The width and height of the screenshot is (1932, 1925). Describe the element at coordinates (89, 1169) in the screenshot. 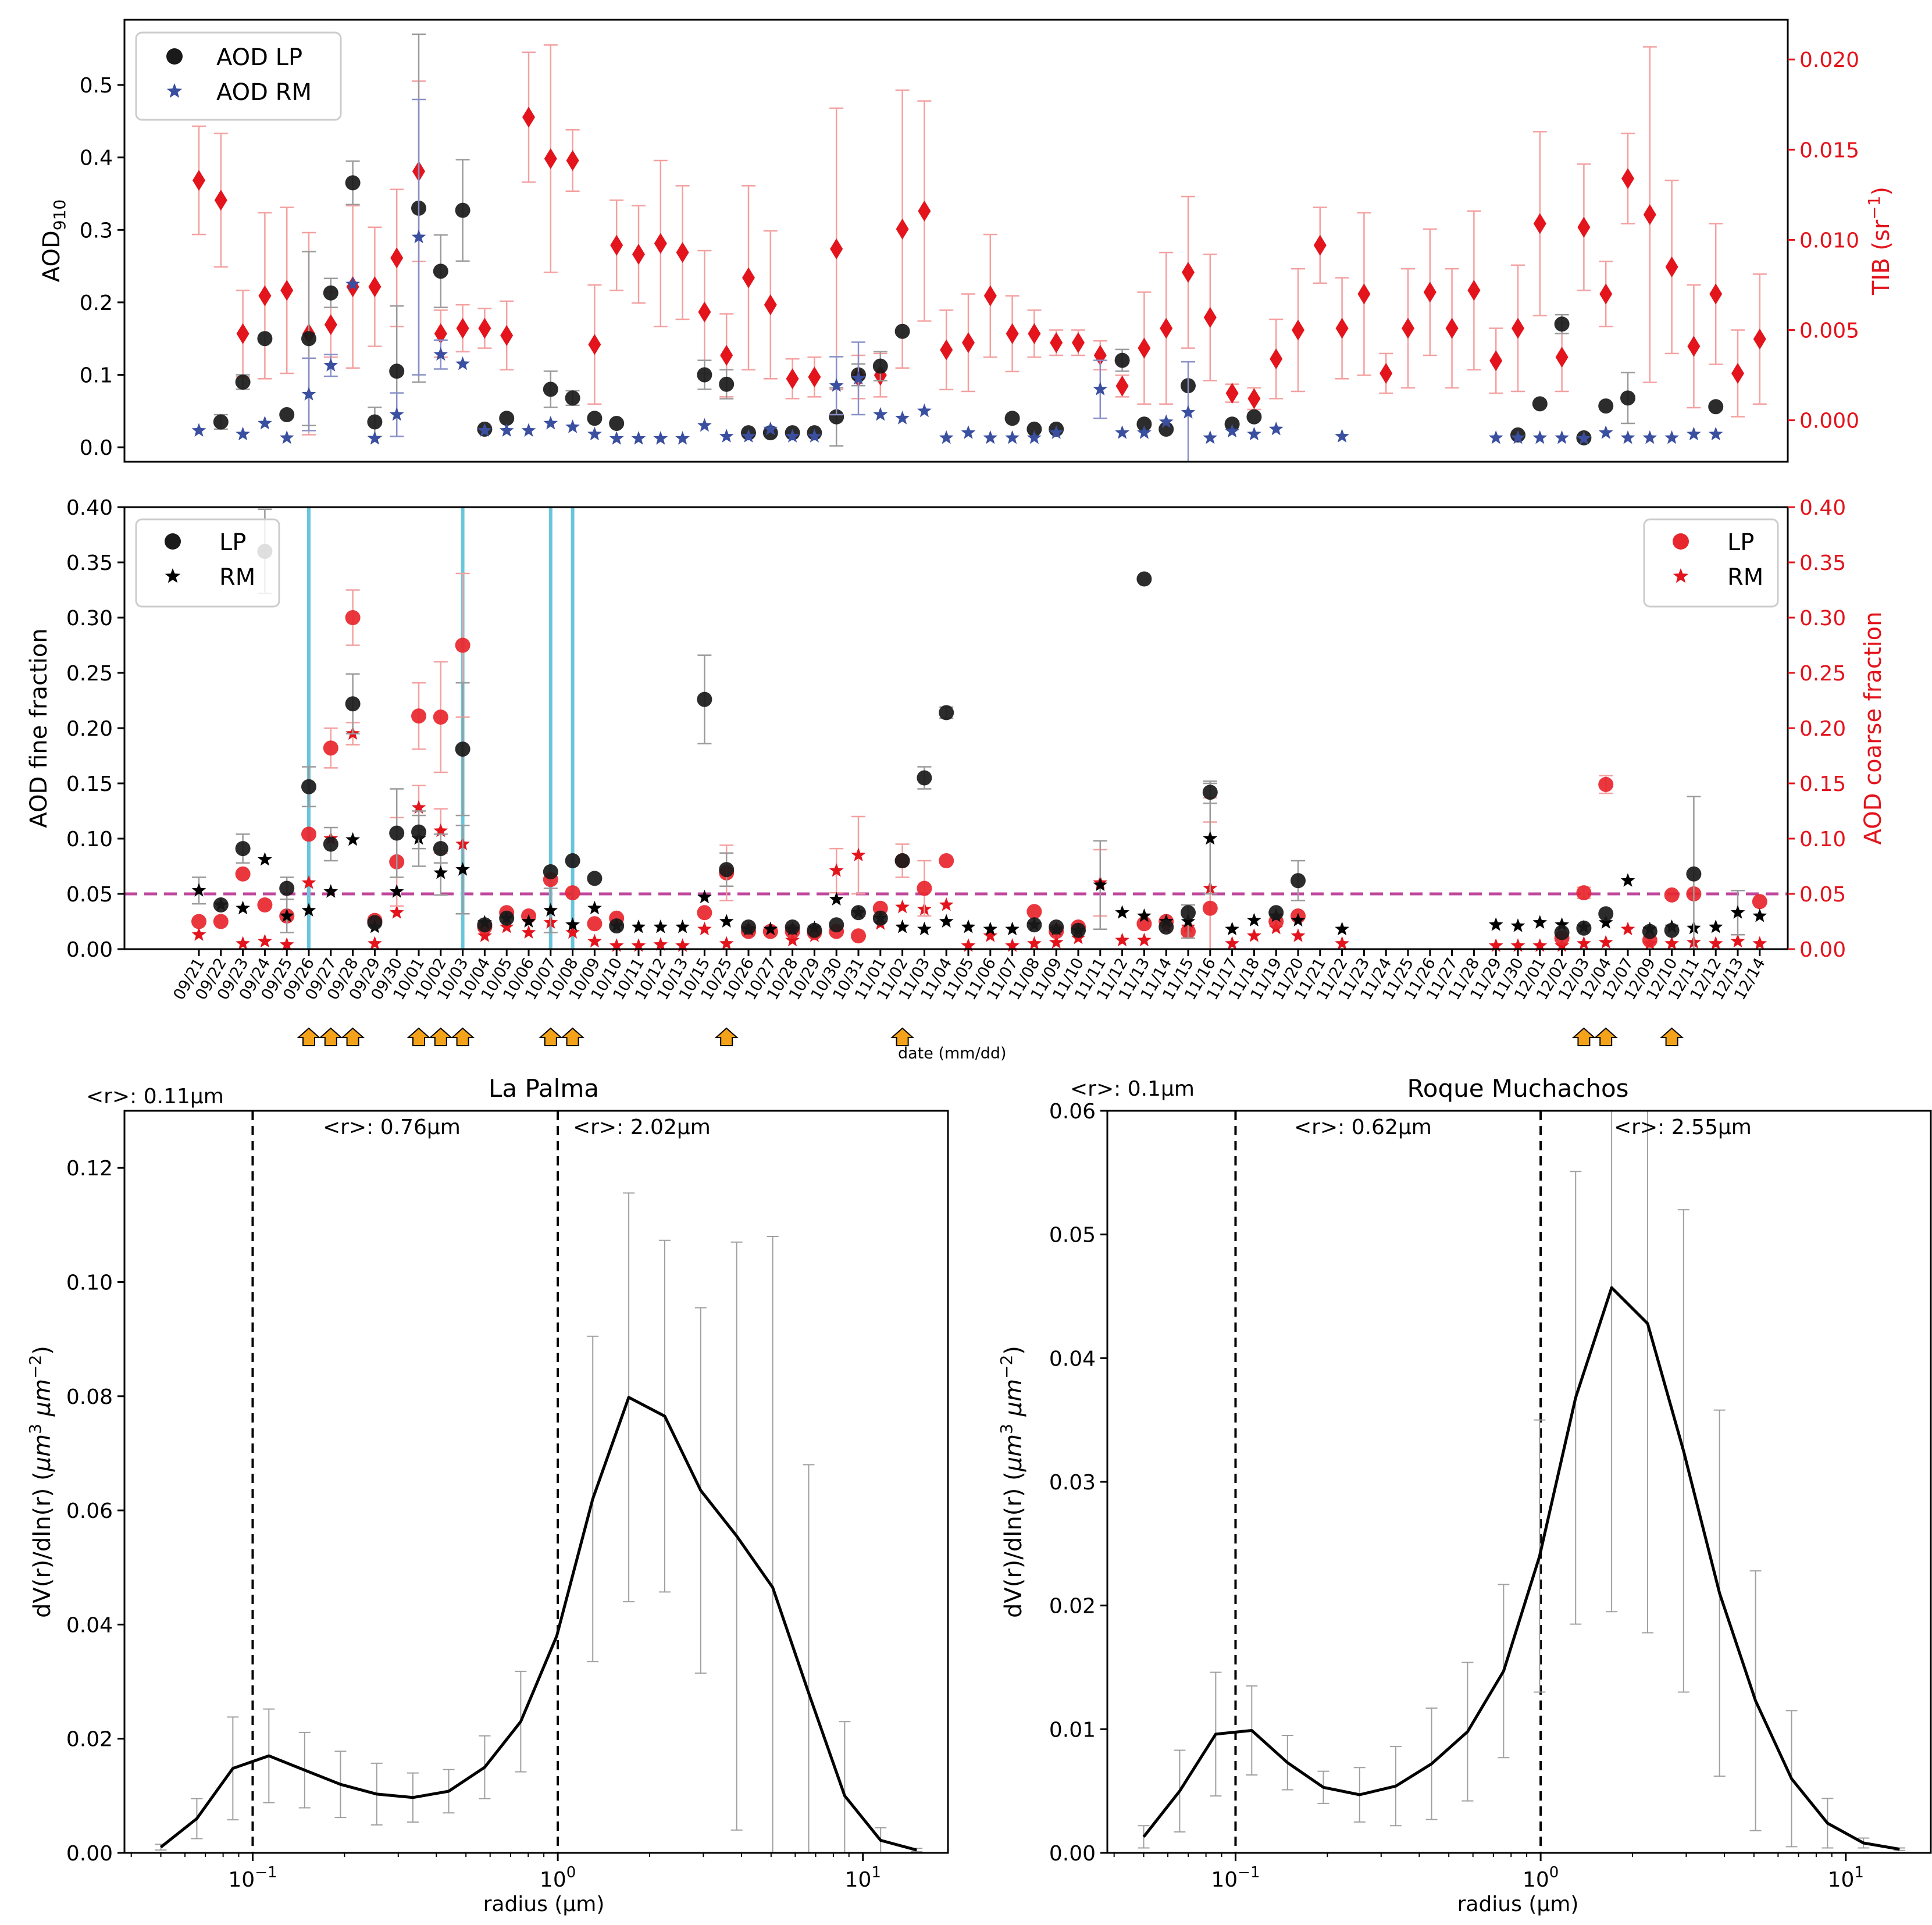

I see `lapalma-yticklabel-6: 0.12` at that location.